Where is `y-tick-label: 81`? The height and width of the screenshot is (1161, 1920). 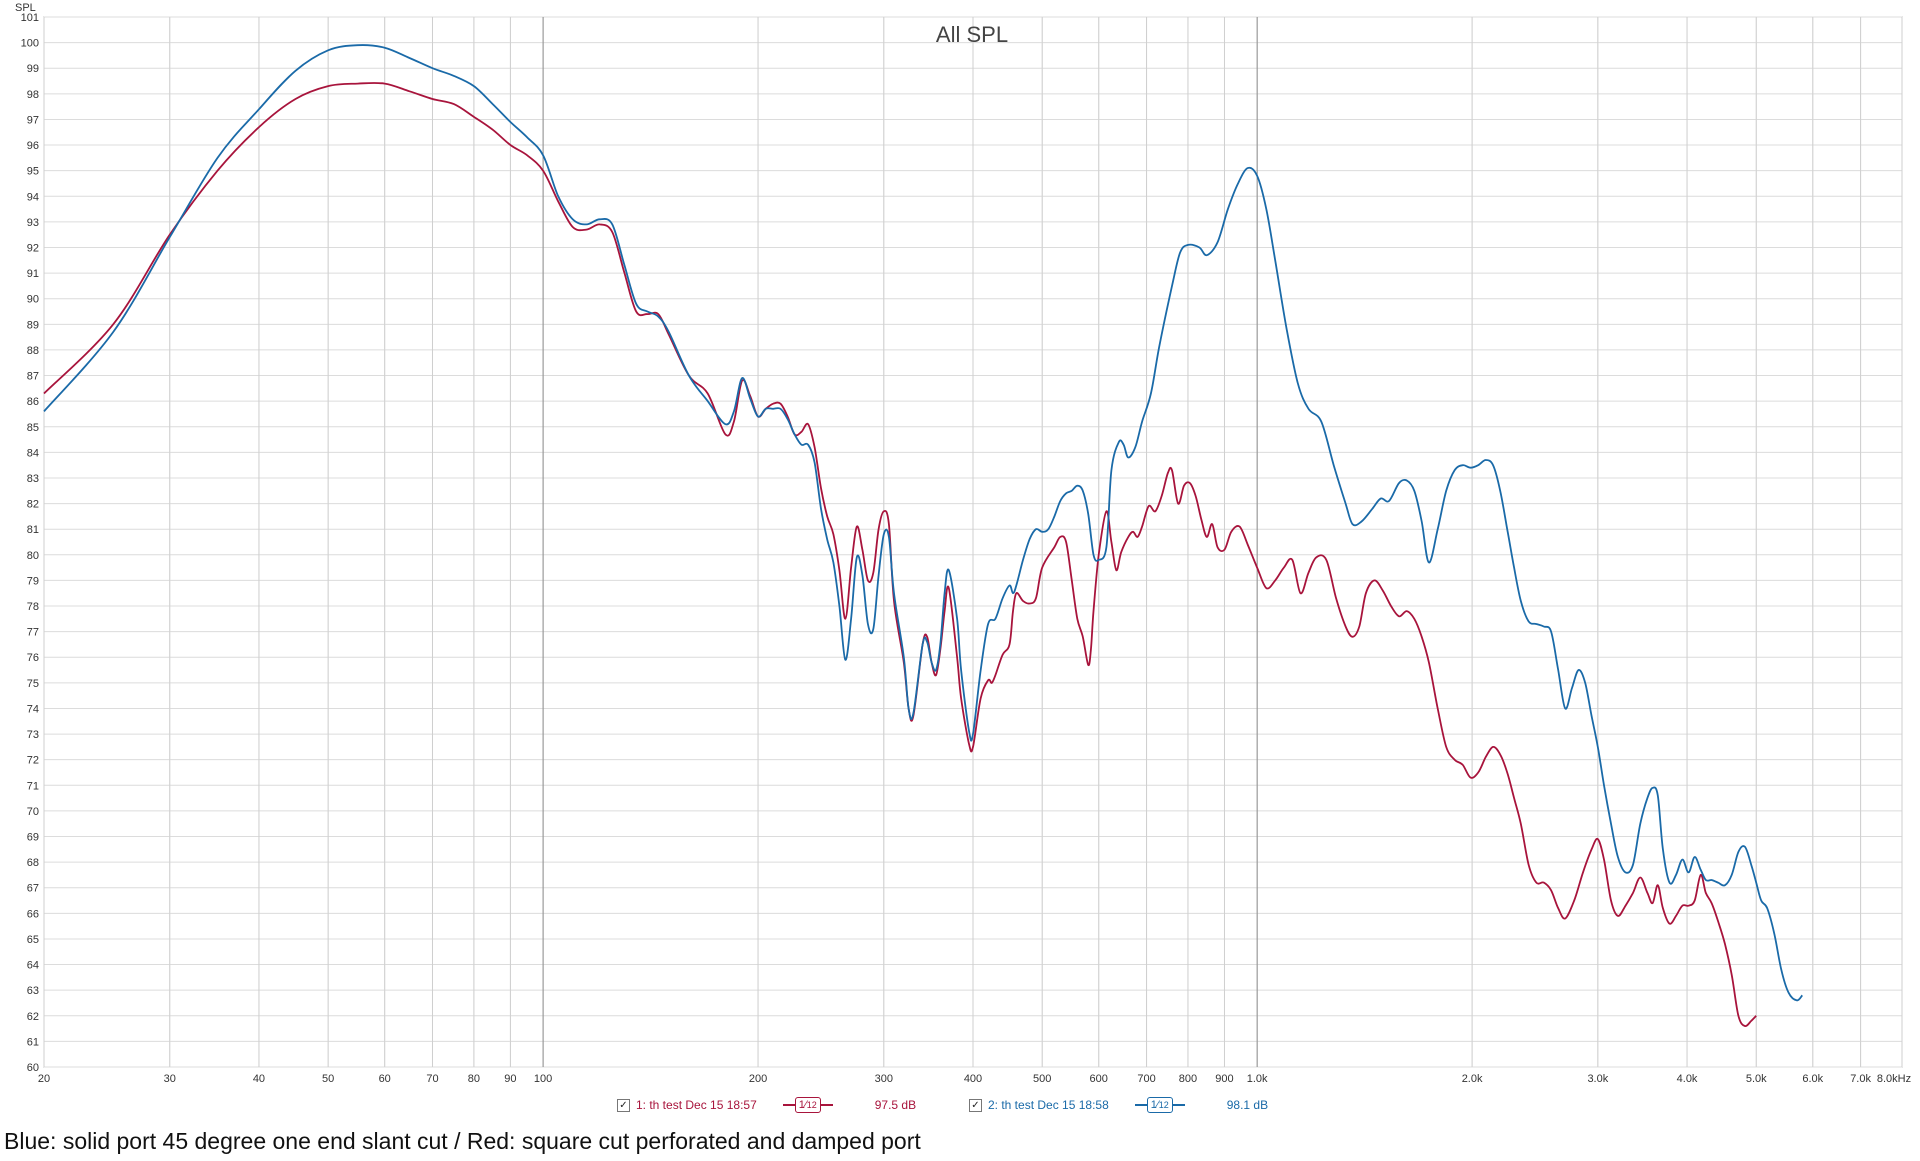 y-tick-label: 81 is located at coordinates (33, 530).